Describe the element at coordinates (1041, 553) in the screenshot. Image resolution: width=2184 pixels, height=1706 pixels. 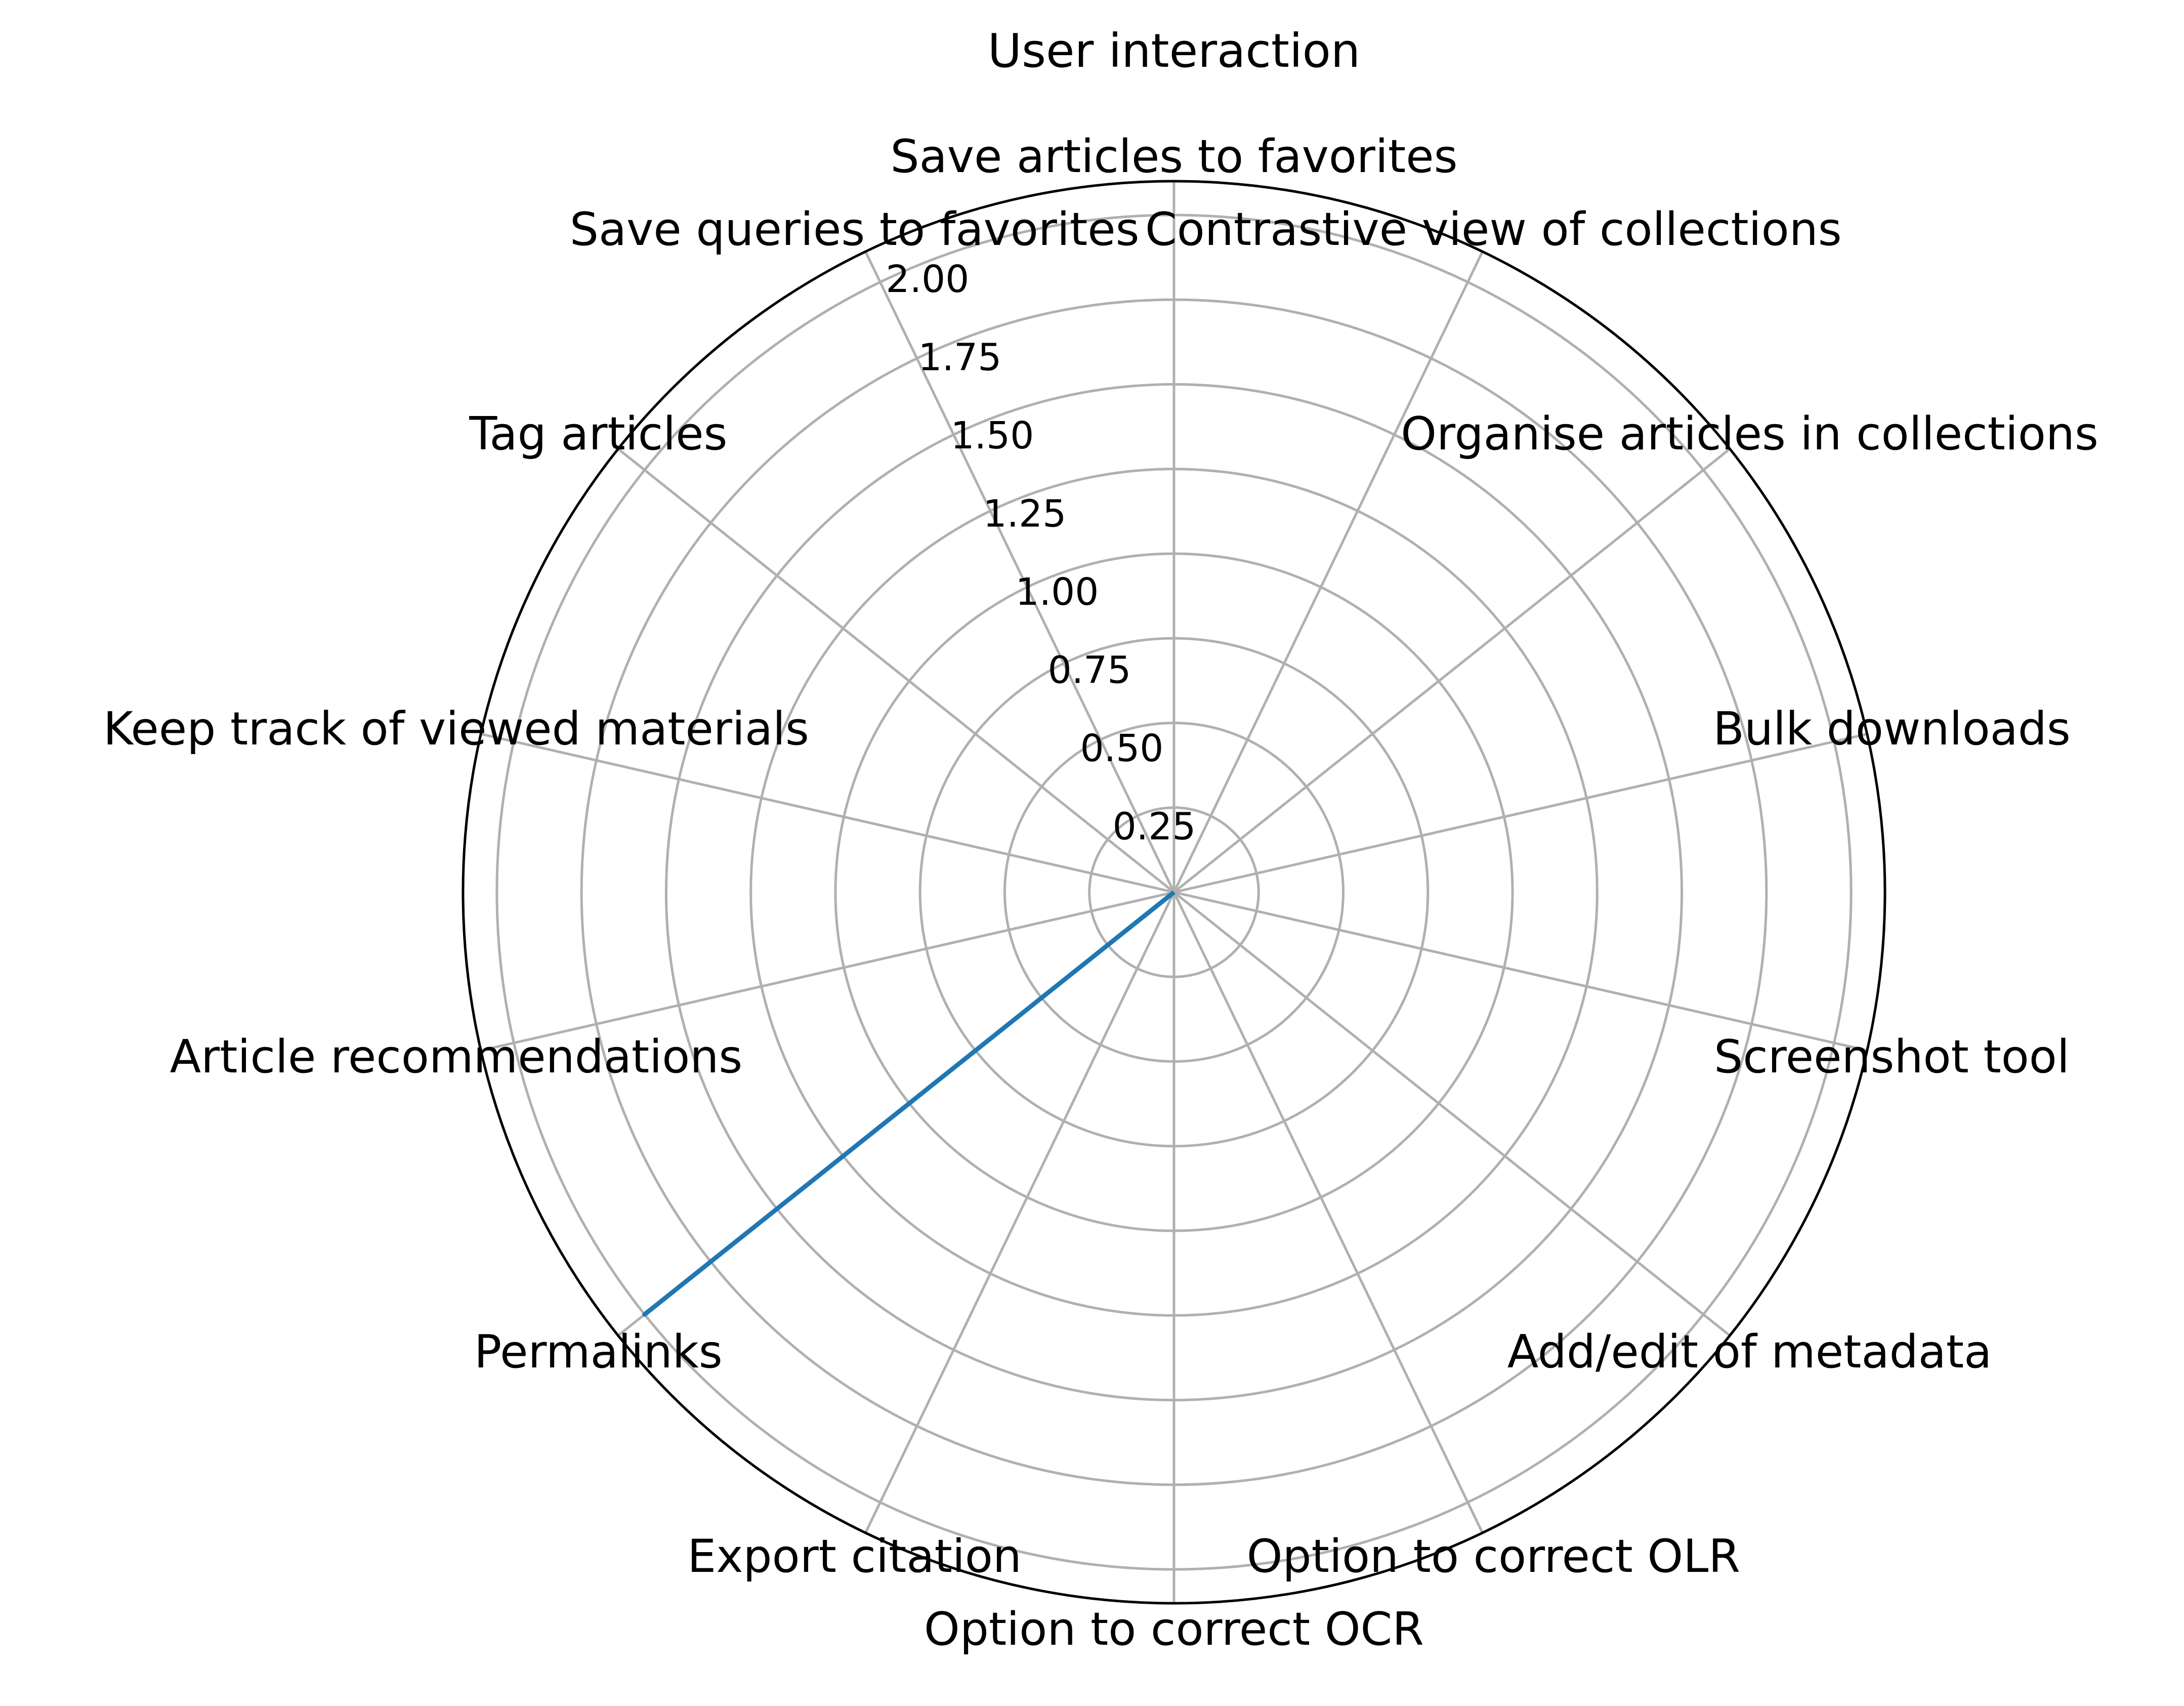
I see `tick-layer: 0.25 0.50 0.75 1.00 1.25 1.50 1.75 2.00` at that location.